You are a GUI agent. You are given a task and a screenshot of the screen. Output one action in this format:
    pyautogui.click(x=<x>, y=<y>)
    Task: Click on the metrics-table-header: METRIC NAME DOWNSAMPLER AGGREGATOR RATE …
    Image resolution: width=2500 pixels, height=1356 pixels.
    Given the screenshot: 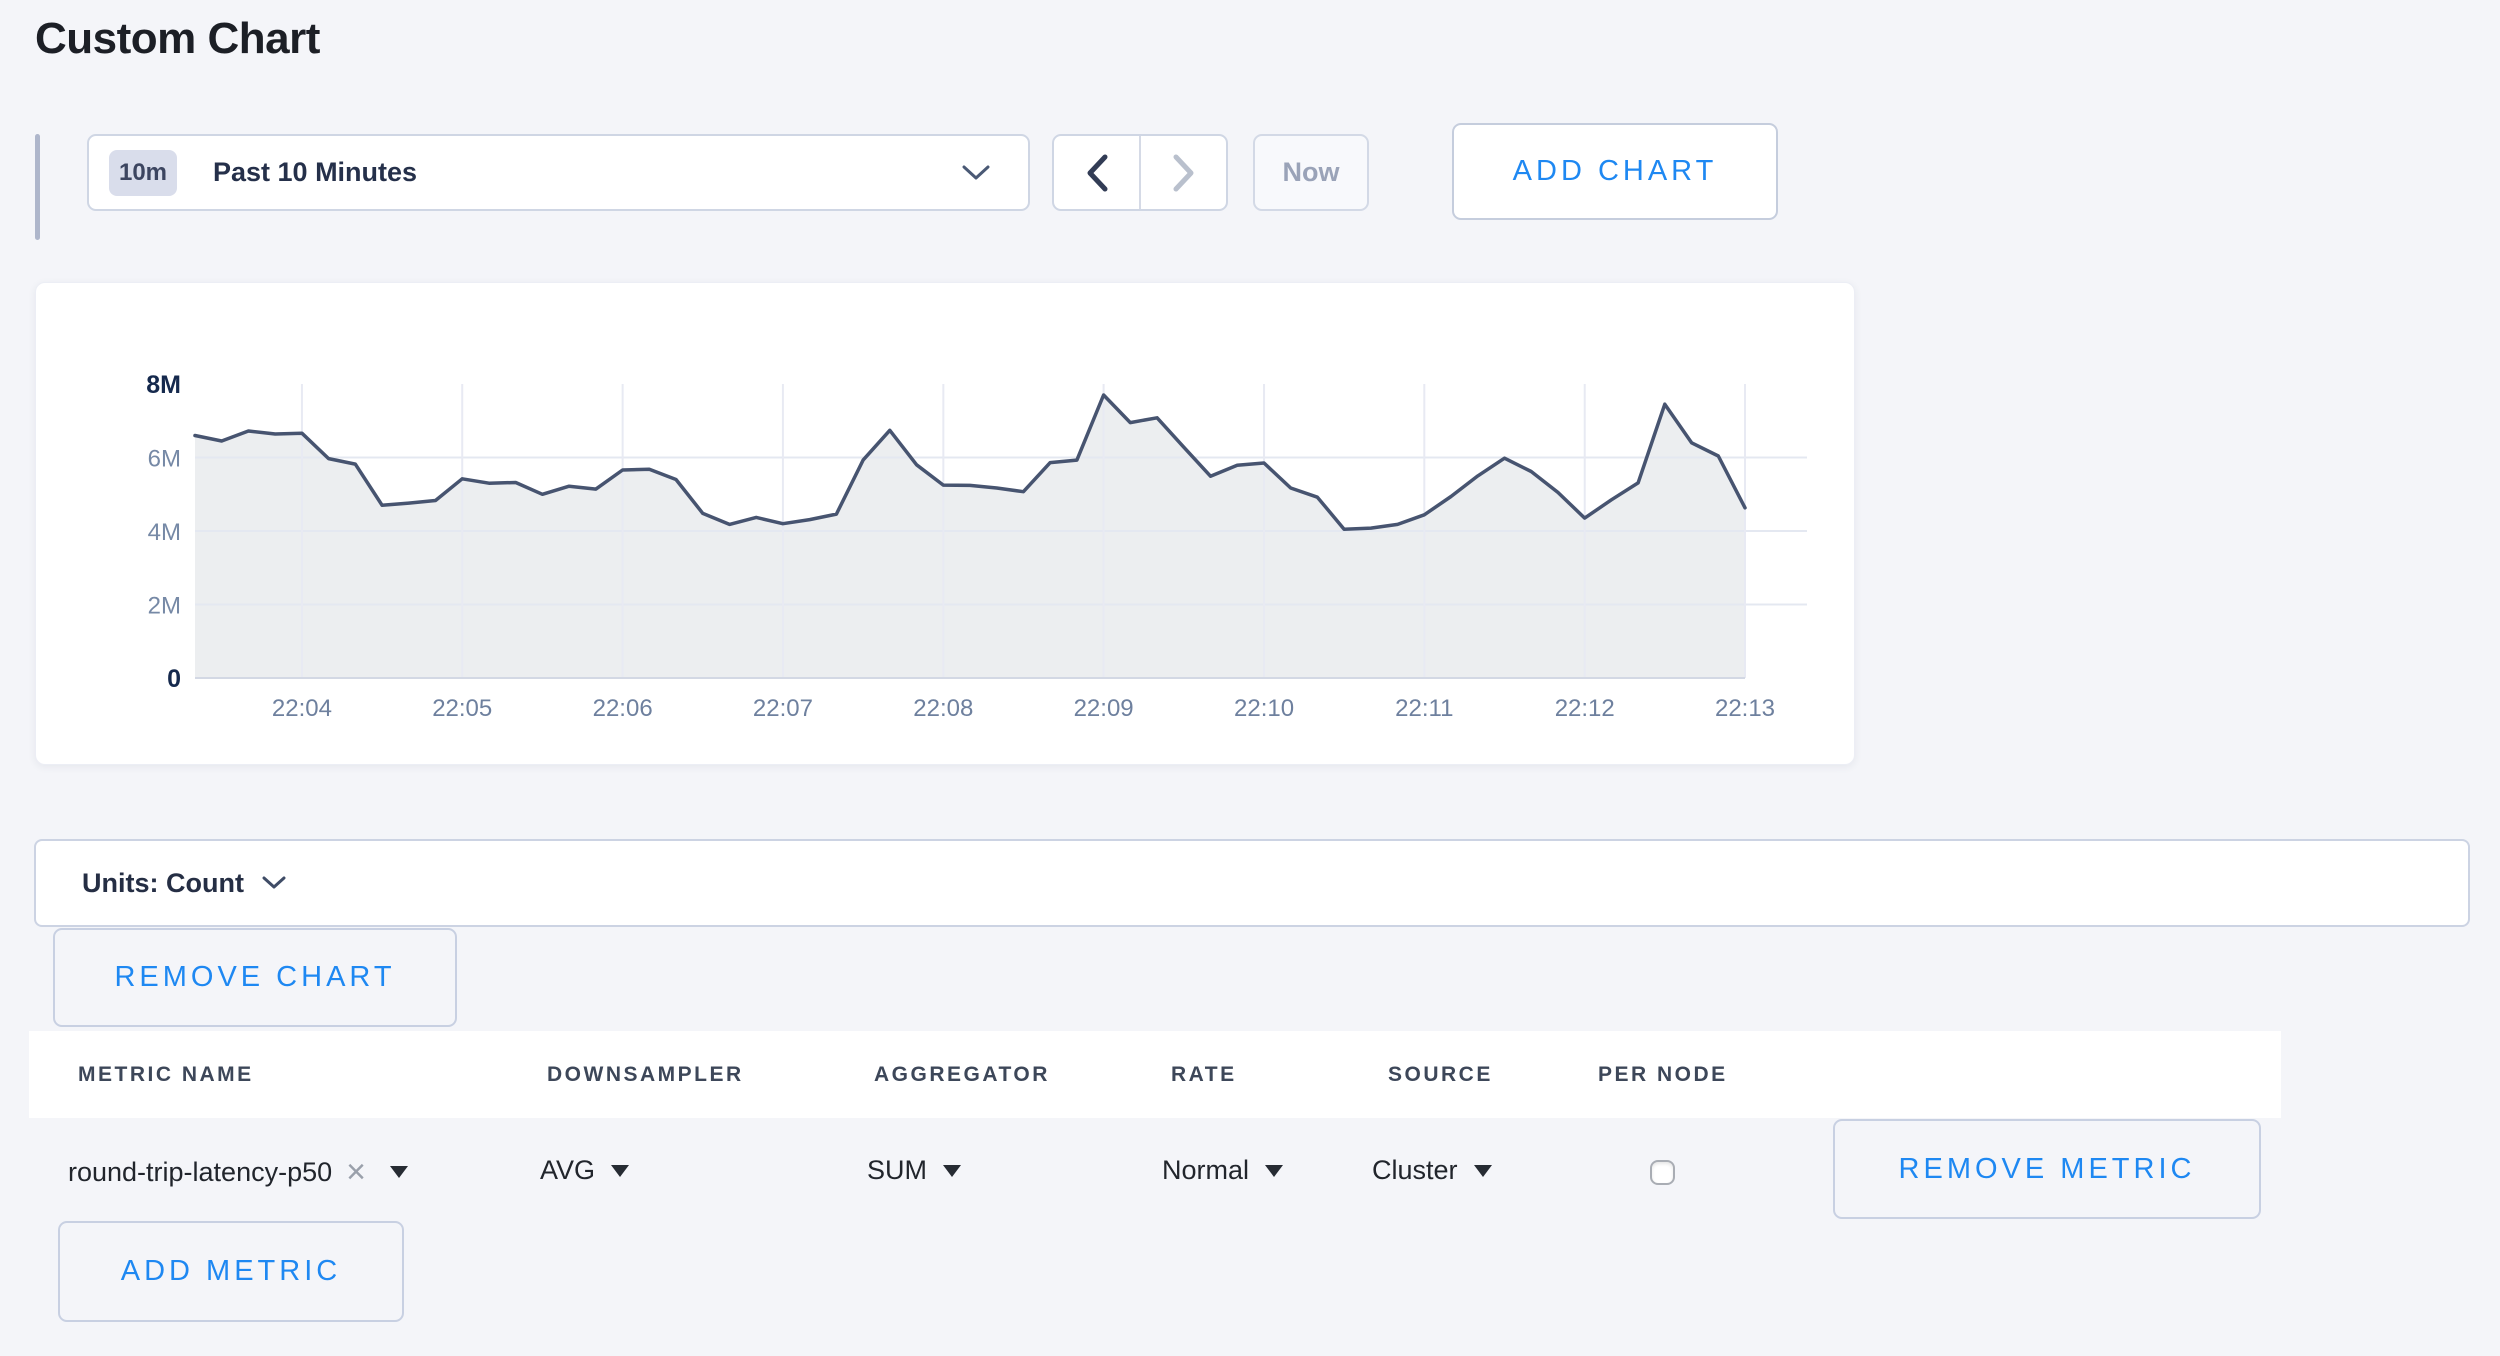 What is the action you would take?
    pyautogui.click(x=1155, y=1074)
    